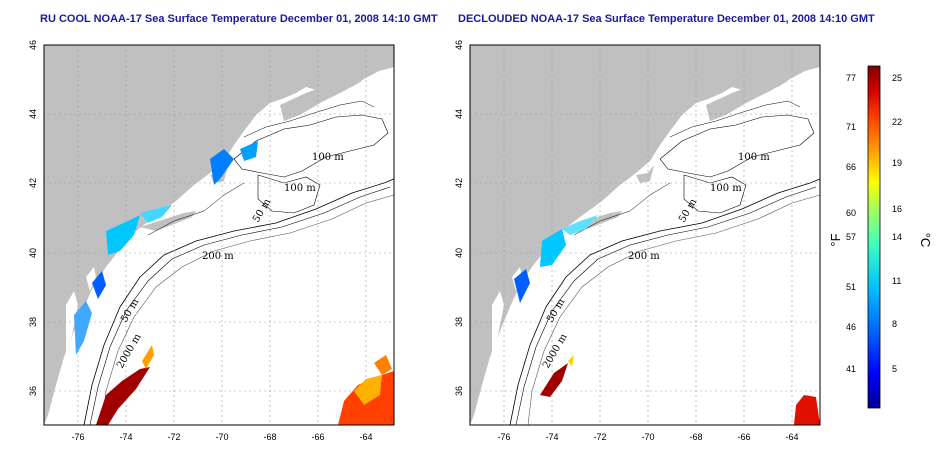 The width and height of the screenshot is (950, 475). What do you see at coordinates (894, 369) in the screenshot?
I see `colorbar-c-tick: 5` at bounding box center [894, 369].